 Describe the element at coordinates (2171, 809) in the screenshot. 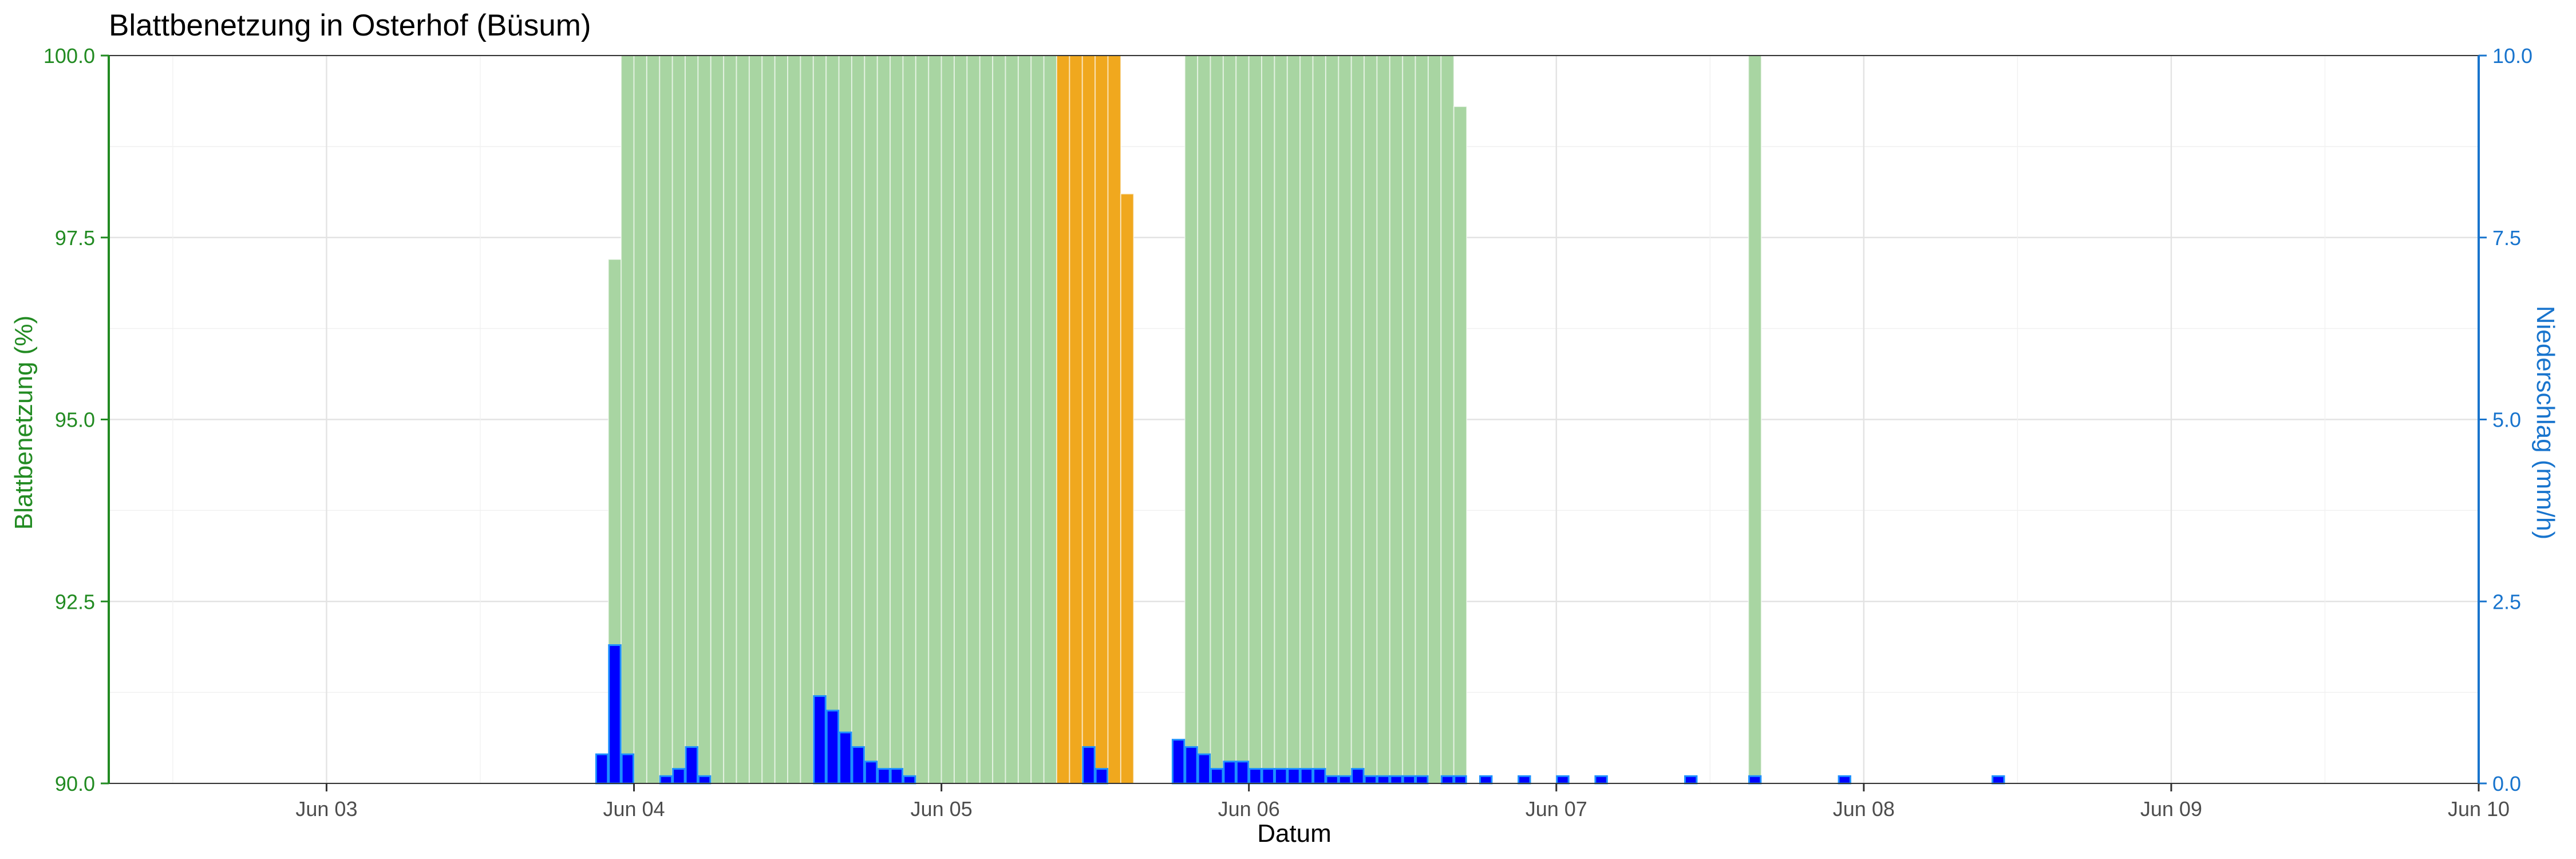

I see `x-tick-label: Jun 09` at that location.